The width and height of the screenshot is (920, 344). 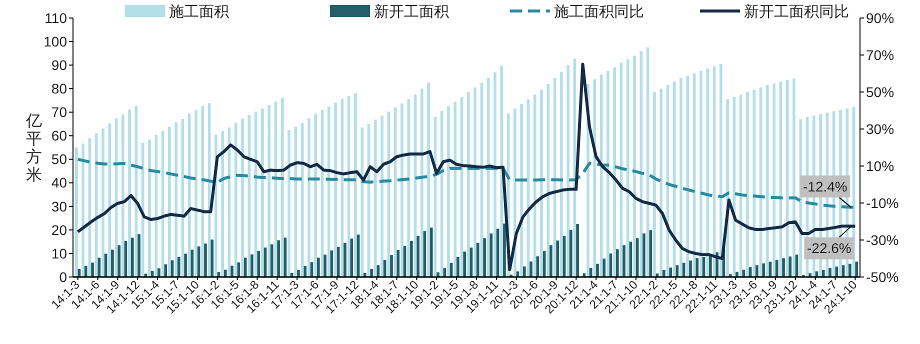 What do you see at coordinates (56, 41) in the screenshot?
I see `y-tick-label: 100` at bounding box center [56, 41].